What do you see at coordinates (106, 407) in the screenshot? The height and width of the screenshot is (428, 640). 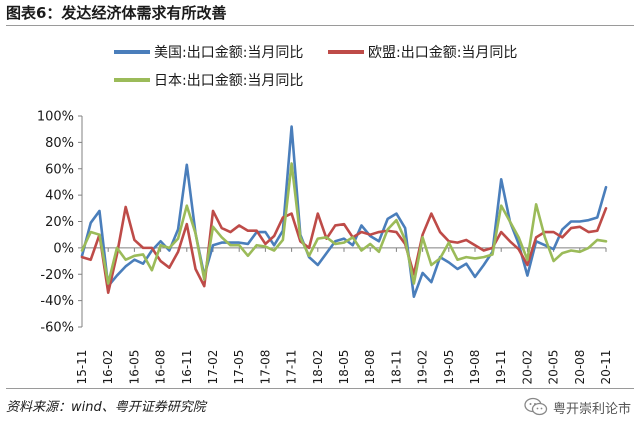 I see `source-note: 资料来源：wind、粤开证券研究院` at bounding box center [106, 407].